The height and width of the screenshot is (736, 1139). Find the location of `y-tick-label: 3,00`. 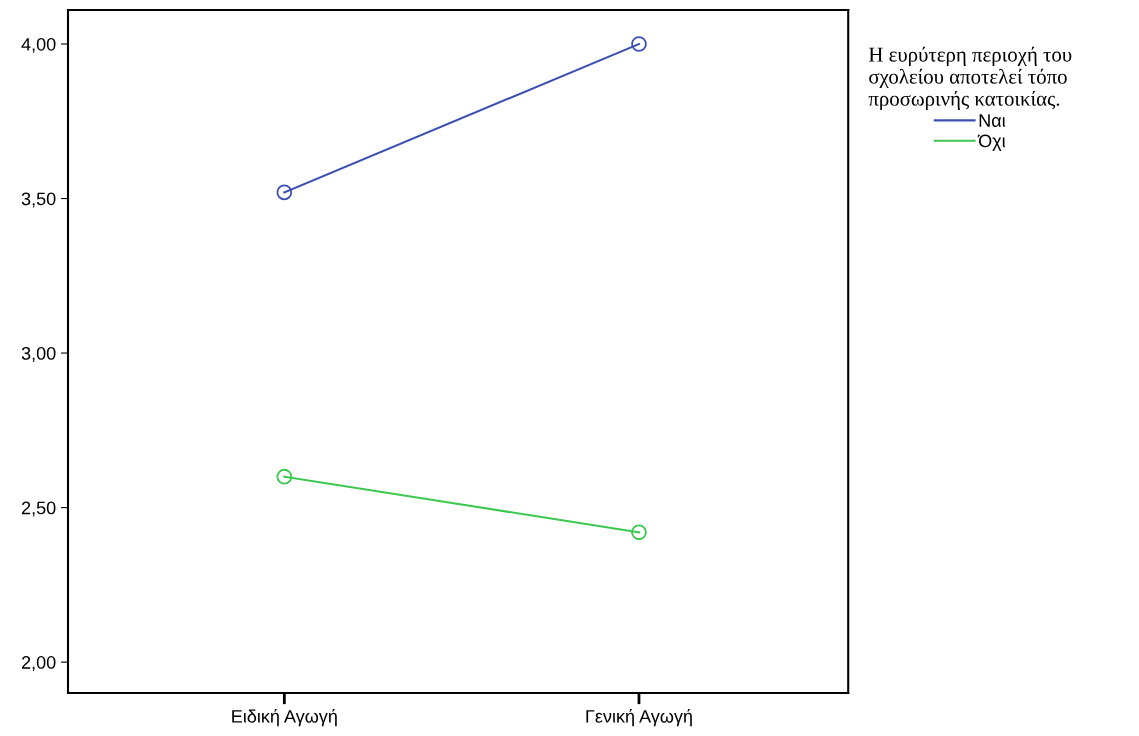

y-tick-label: 3,00 is located at coordinates (38, 354).